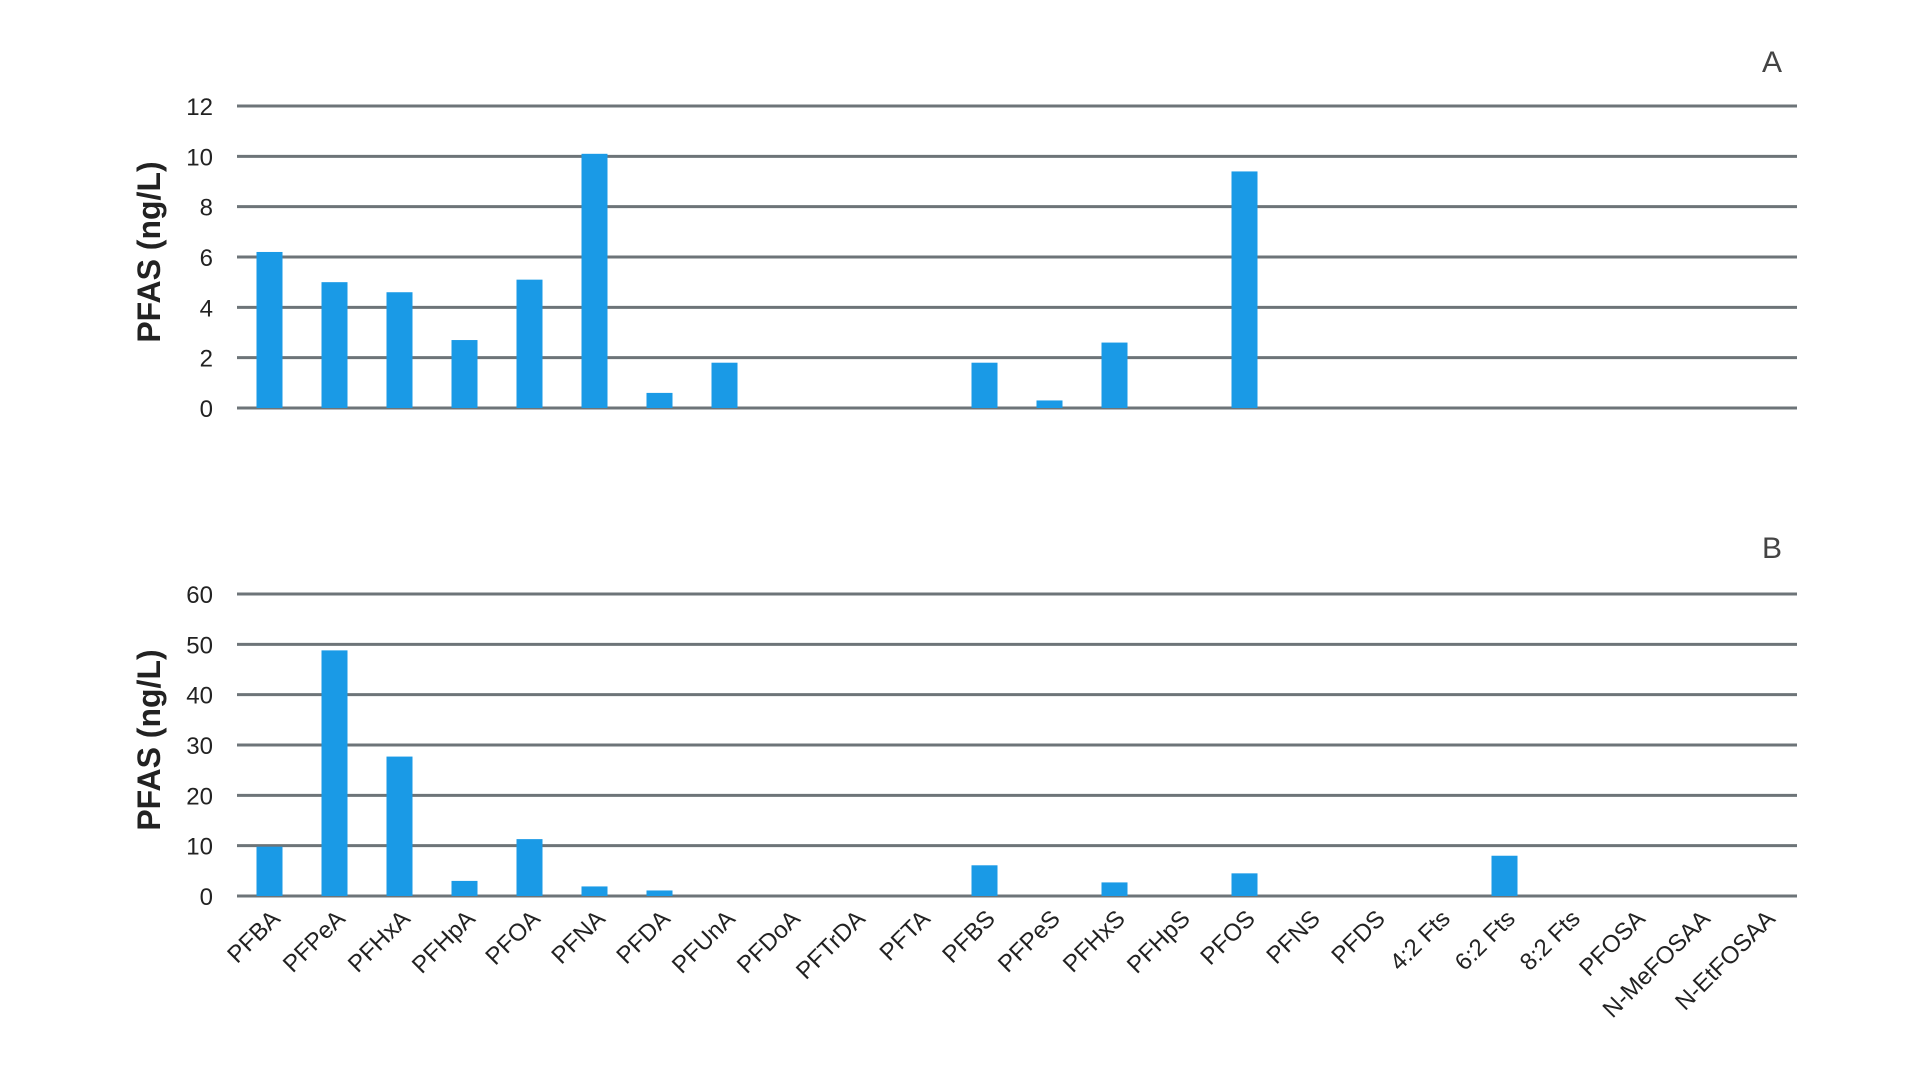  I want to click on panel-b-y-tick-label: 50, so click(199, 645).